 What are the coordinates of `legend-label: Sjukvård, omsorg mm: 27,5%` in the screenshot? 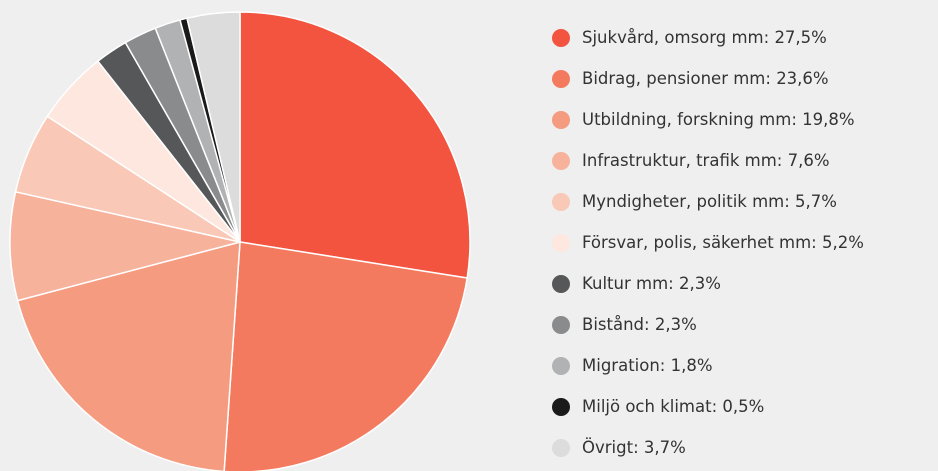 It's located at (704, 37).